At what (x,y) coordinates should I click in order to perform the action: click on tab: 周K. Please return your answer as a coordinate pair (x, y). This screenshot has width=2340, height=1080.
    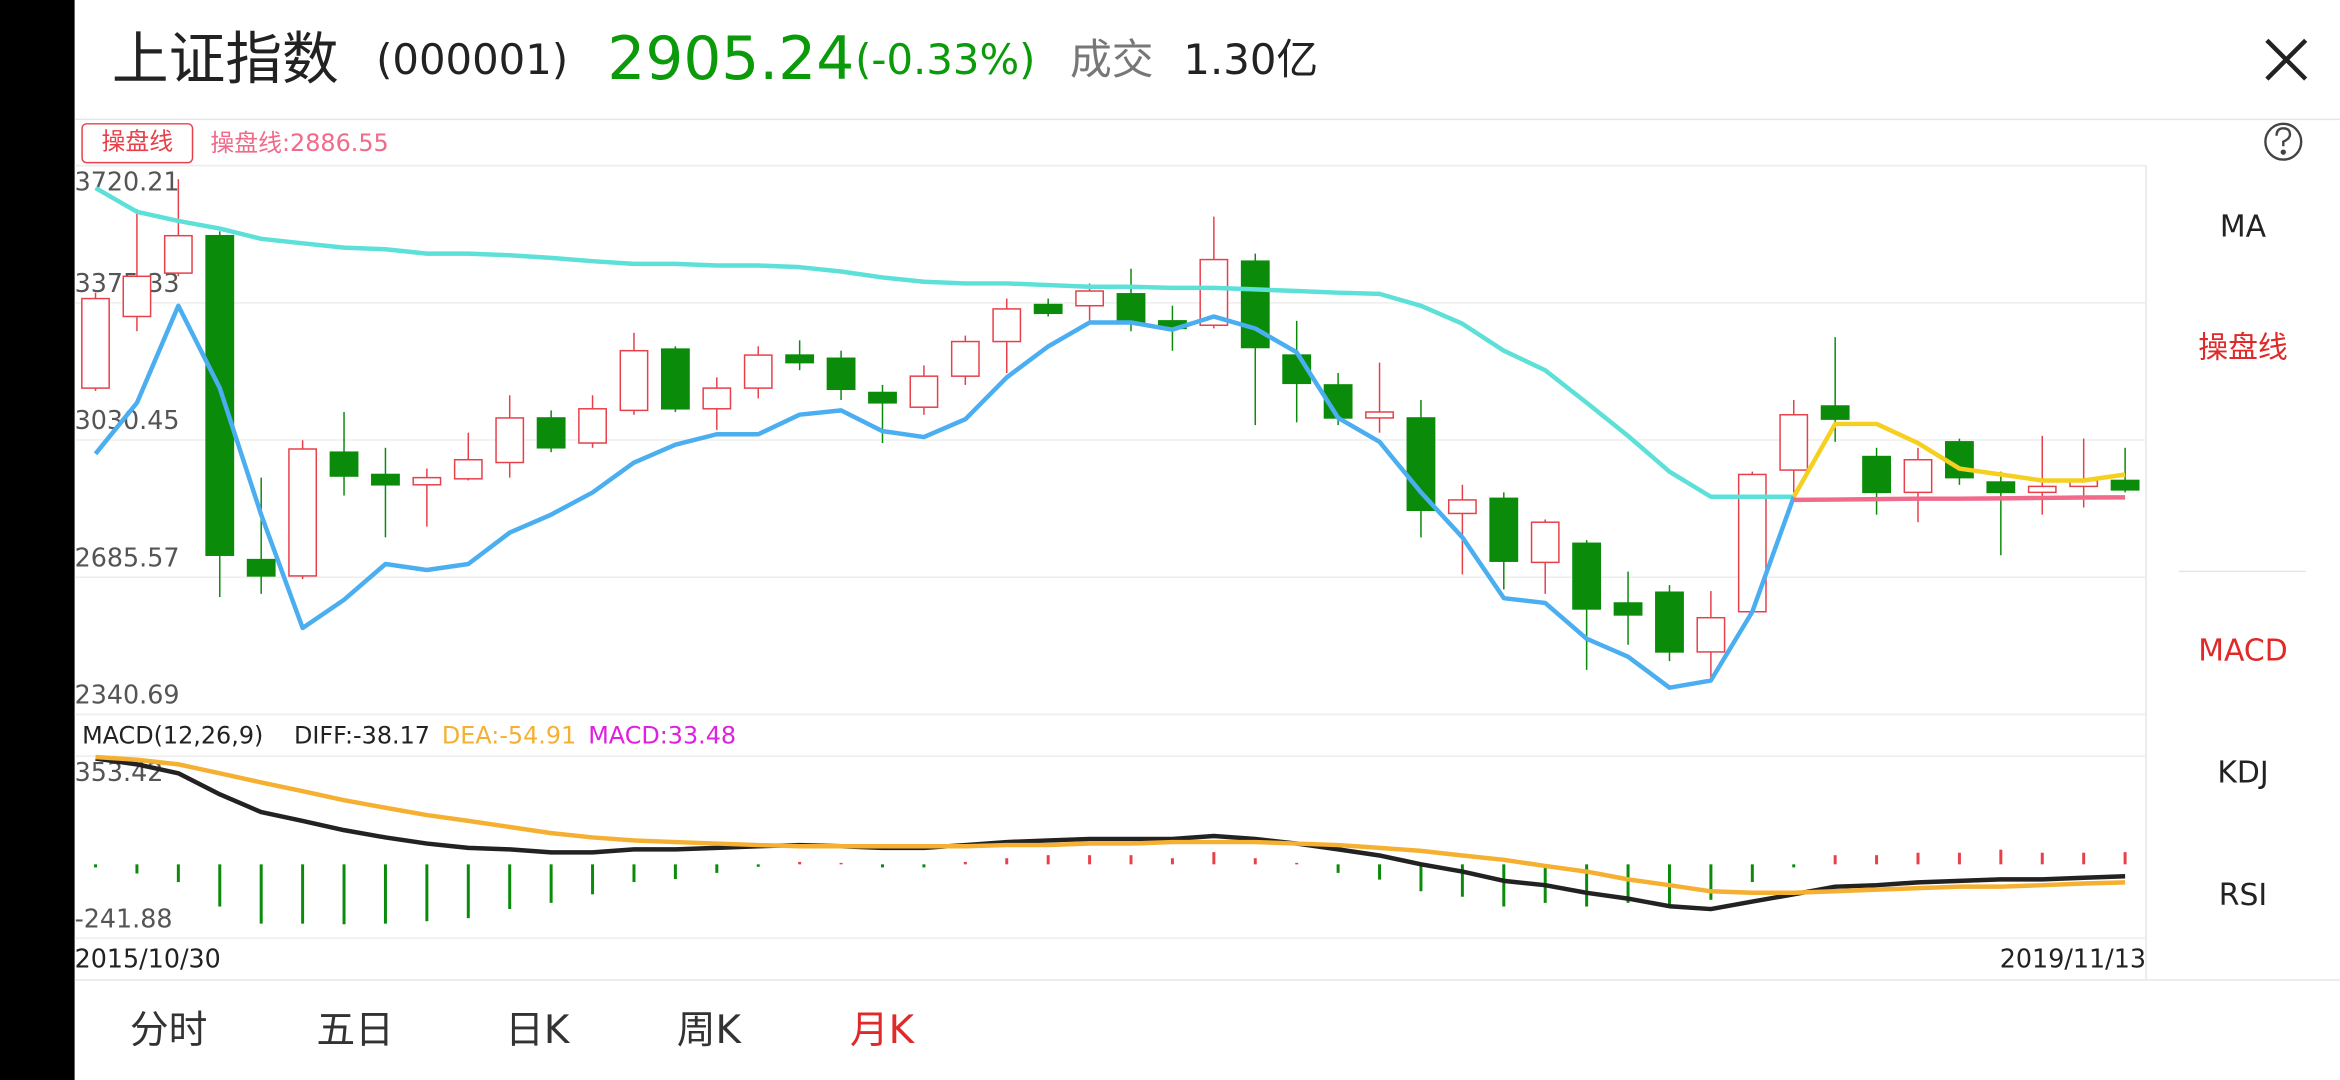
    Looking at the image, I should click on (710, 1030).